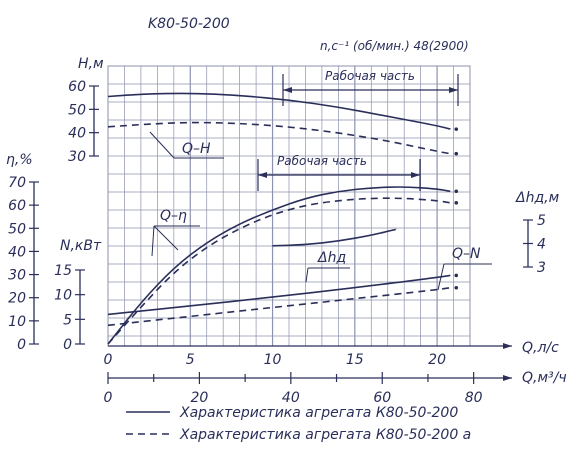 This screenshot has height=473, width=584. I want to click on x-axis-m3h-tick-label: 0, so click(108, 398).